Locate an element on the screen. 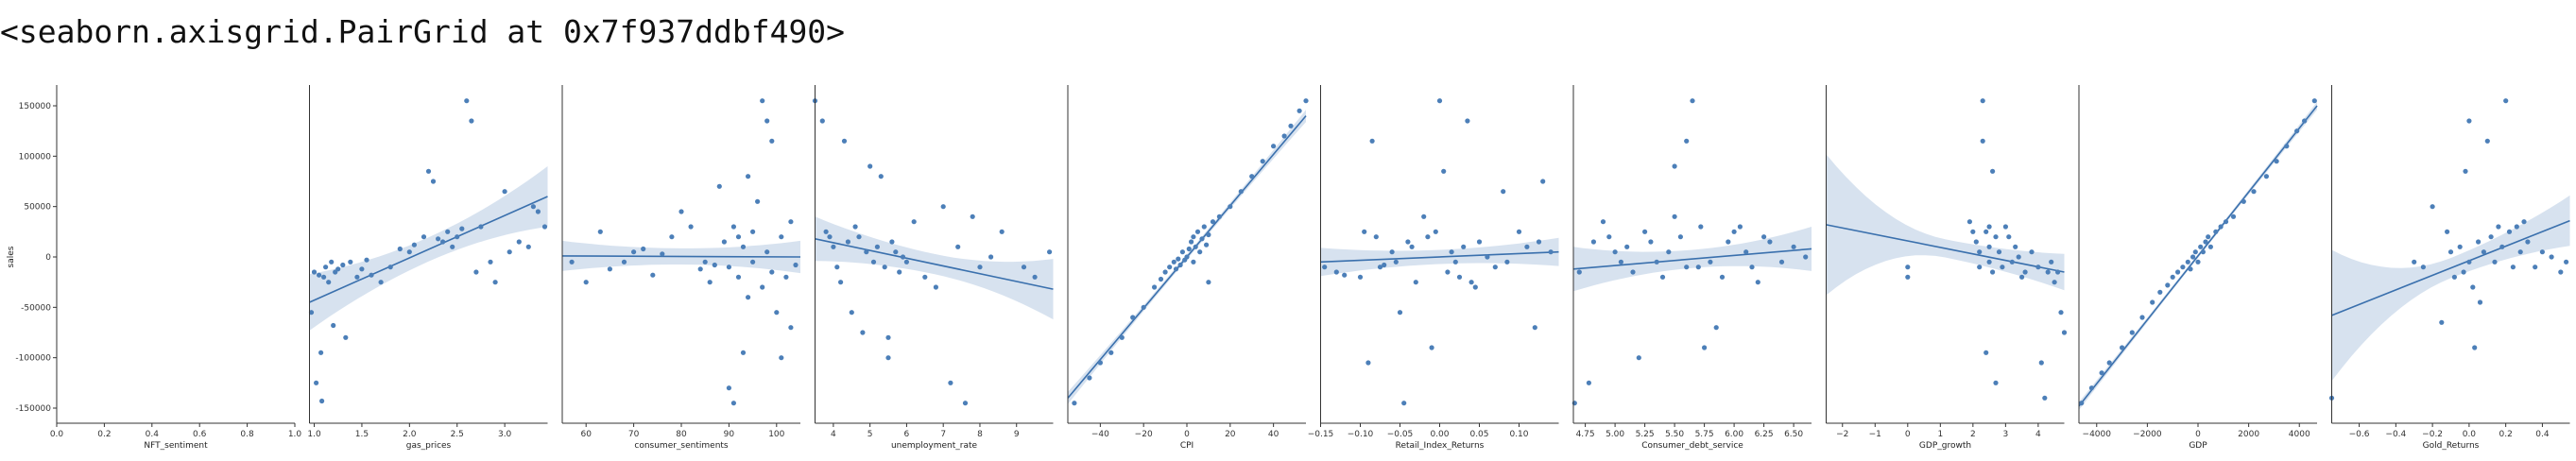  x-axis-label: Consumer_debt_service is located at coordinates (1692, 446).